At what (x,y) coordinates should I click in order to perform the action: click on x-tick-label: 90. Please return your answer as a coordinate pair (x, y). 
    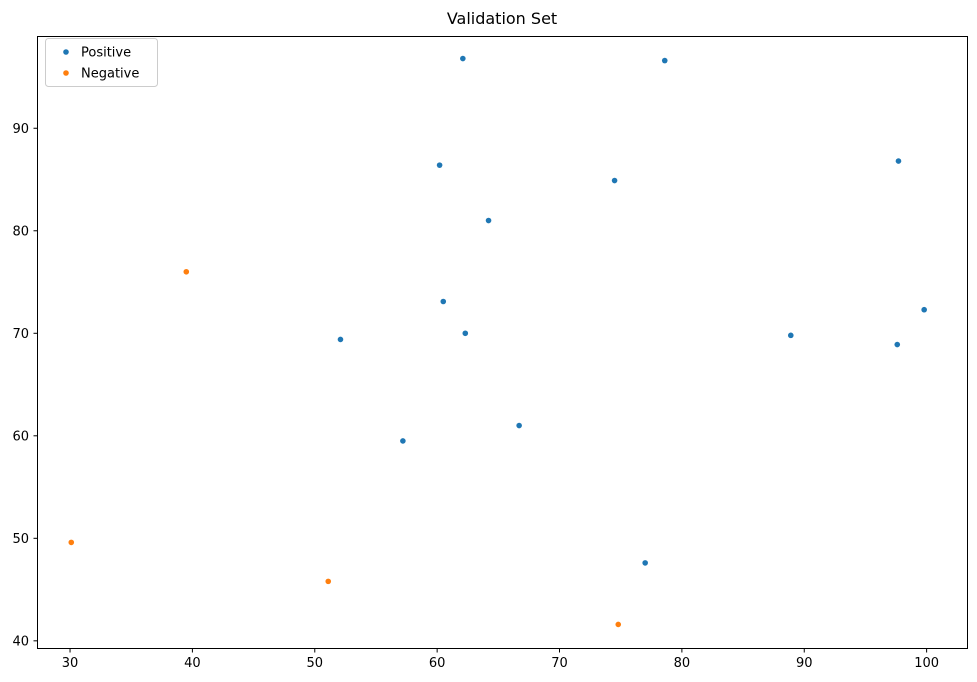
    Looking at the image, I should click on (804, 663).